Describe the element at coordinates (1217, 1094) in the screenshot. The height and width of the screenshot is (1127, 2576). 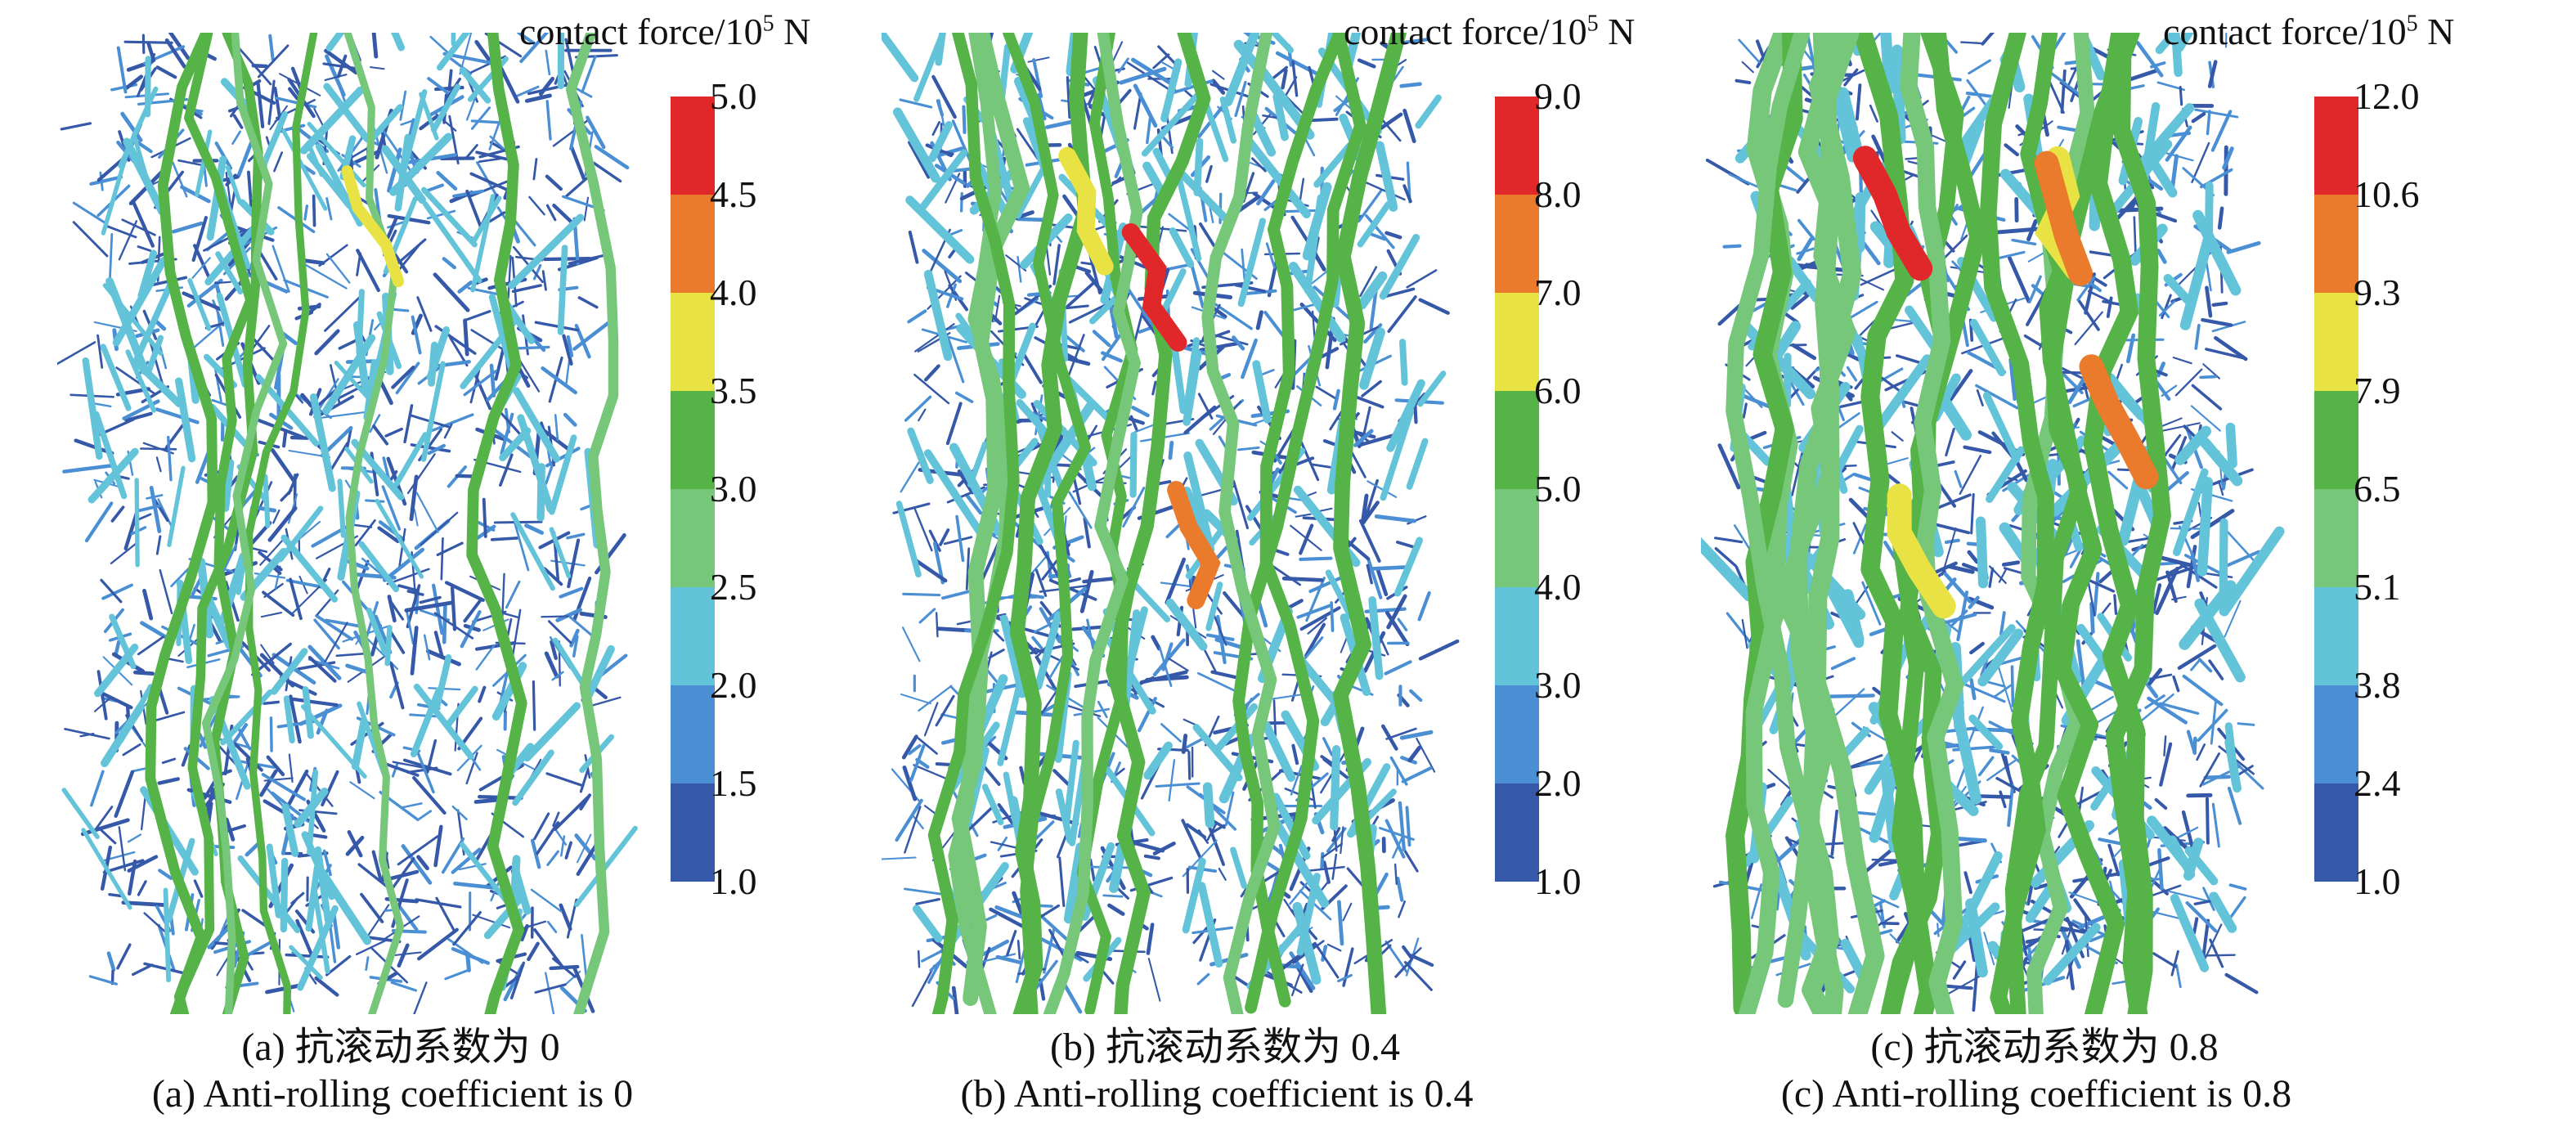
I see `caption-english: (b) Anti-rolling coefficient is 0.4` at that location.